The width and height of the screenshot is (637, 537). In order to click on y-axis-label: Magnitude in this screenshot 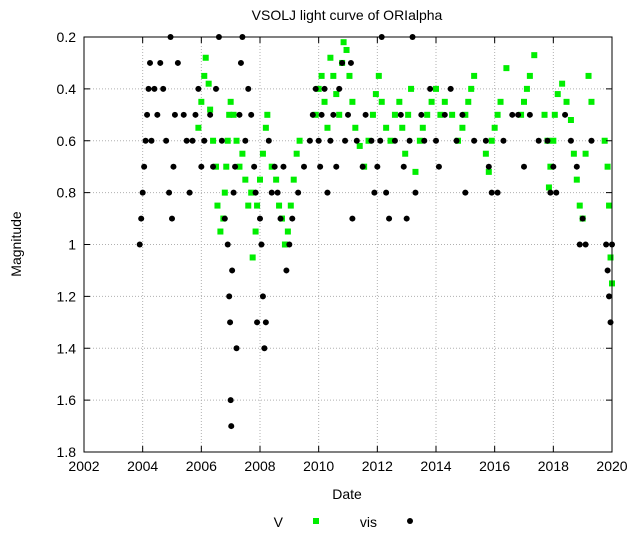, I will do `click(16, 244)`.